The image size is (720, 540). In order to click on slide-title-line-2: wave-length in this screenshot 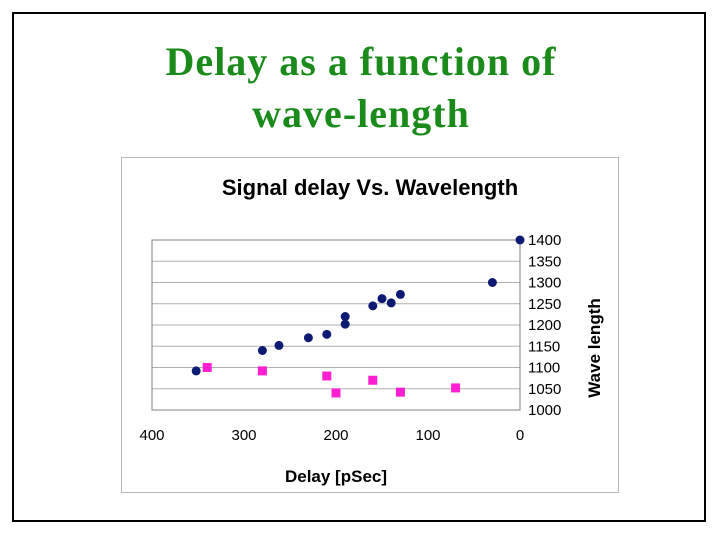, I will do `click(361, 113)`.